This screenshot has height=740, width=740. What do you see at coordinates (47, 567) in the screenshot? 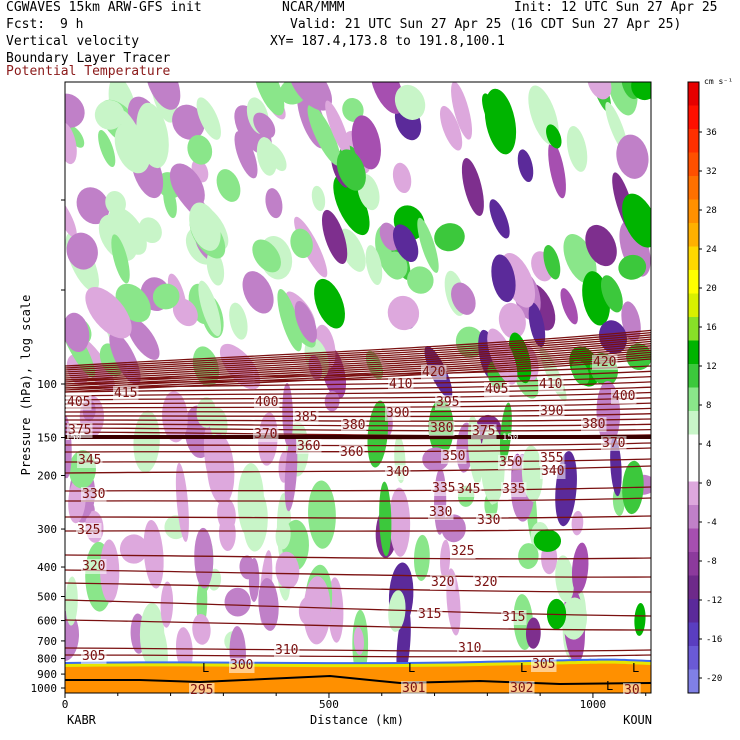
I see `y-tick-label: 400` at bounding box center [47, 567].